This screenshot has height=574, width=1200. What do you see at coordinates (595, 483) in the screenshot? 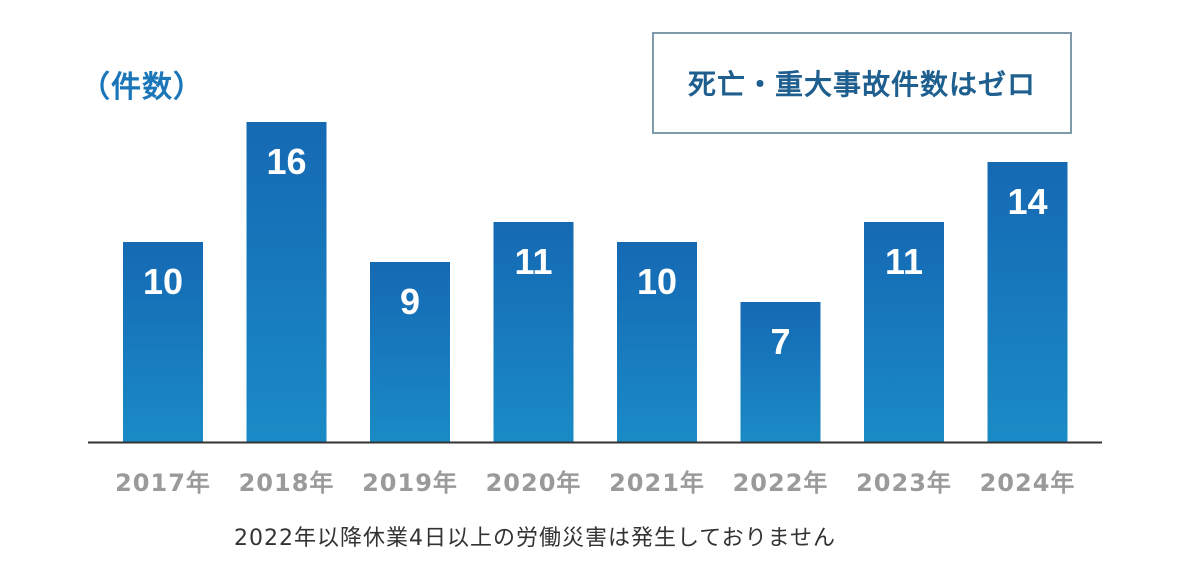
I see `x-tick-labels-group: 2017年 2018年 2019年 2020年 2021年 2022年 2023年 2024年` at bounding box center [595, 483].